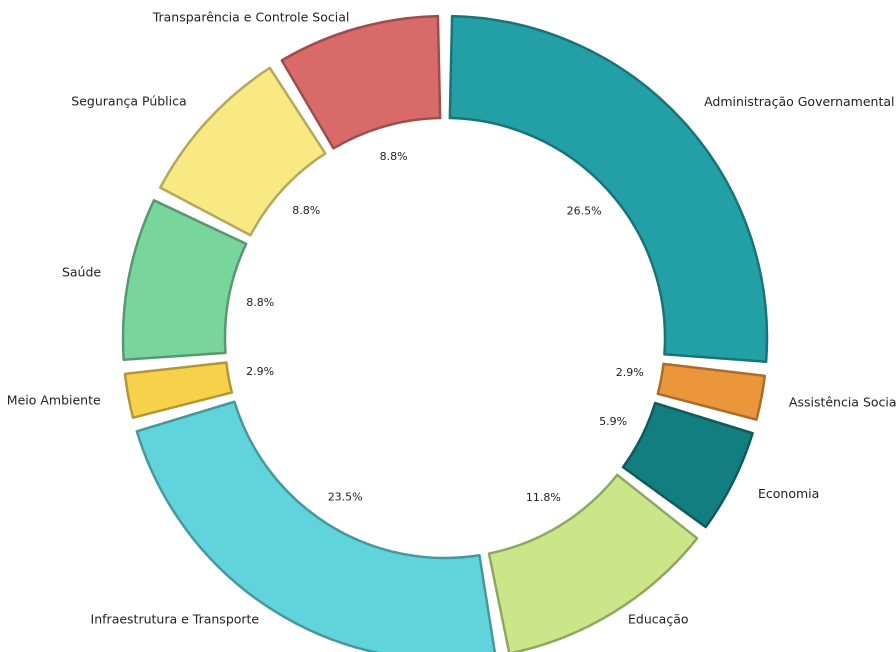 This screenshot has height=652, width=896. I want to click on category-label: Administração Governamental, so click(799, 101).